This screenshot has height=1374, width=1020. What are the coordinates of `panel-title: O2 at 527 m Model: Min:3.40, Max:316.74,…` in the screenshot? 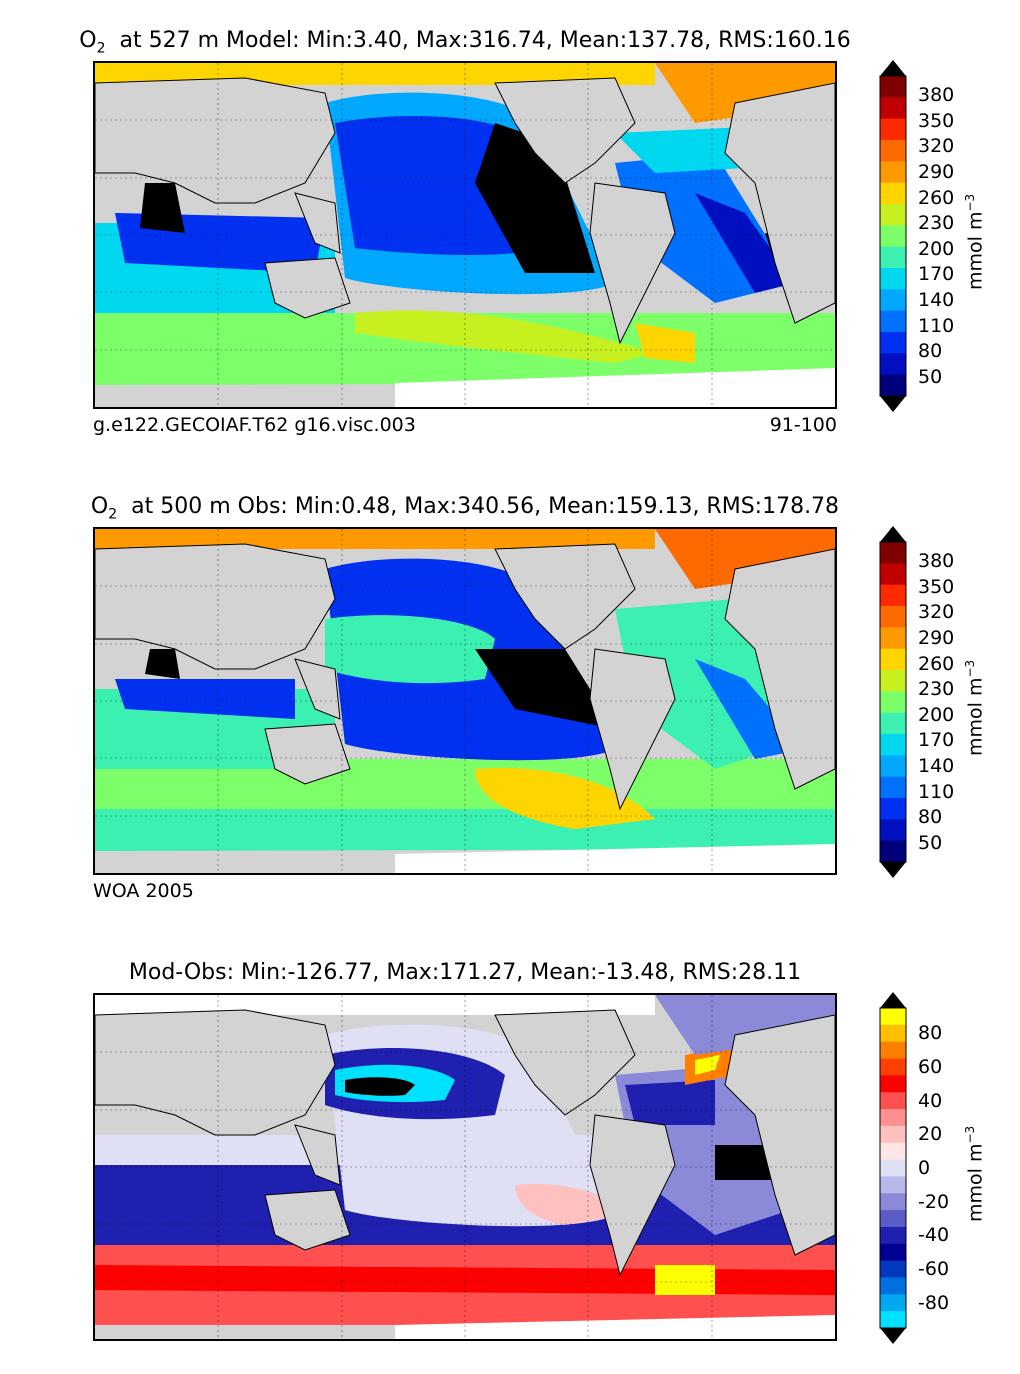 It's located at (465, 42).